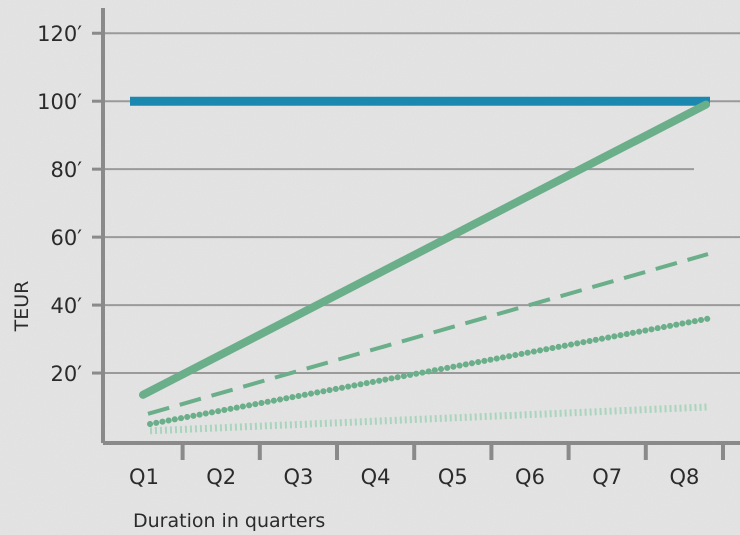  Describe the element at coordinates (298, 477) in the screenshot. I see `x-tick-label: Q3` at that location.